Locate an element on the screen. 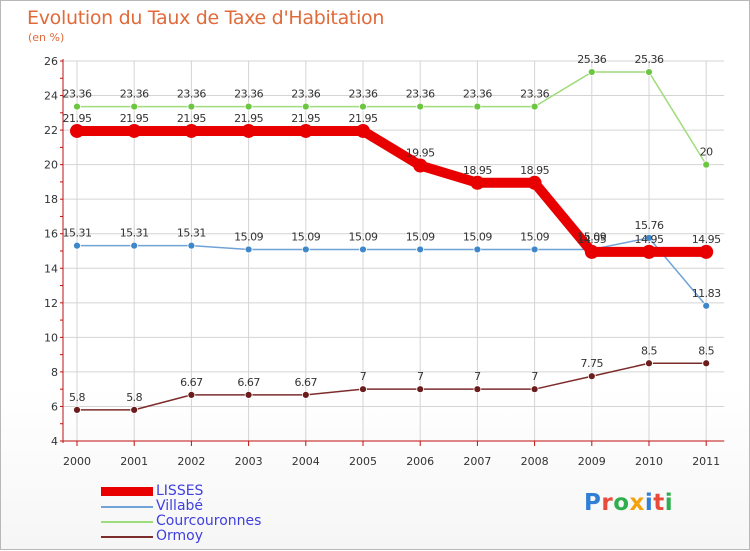 This screenshot has height=551, width=750. legend-label-courcouronnes: Courcouronnes is located at coordinates (209, 521).